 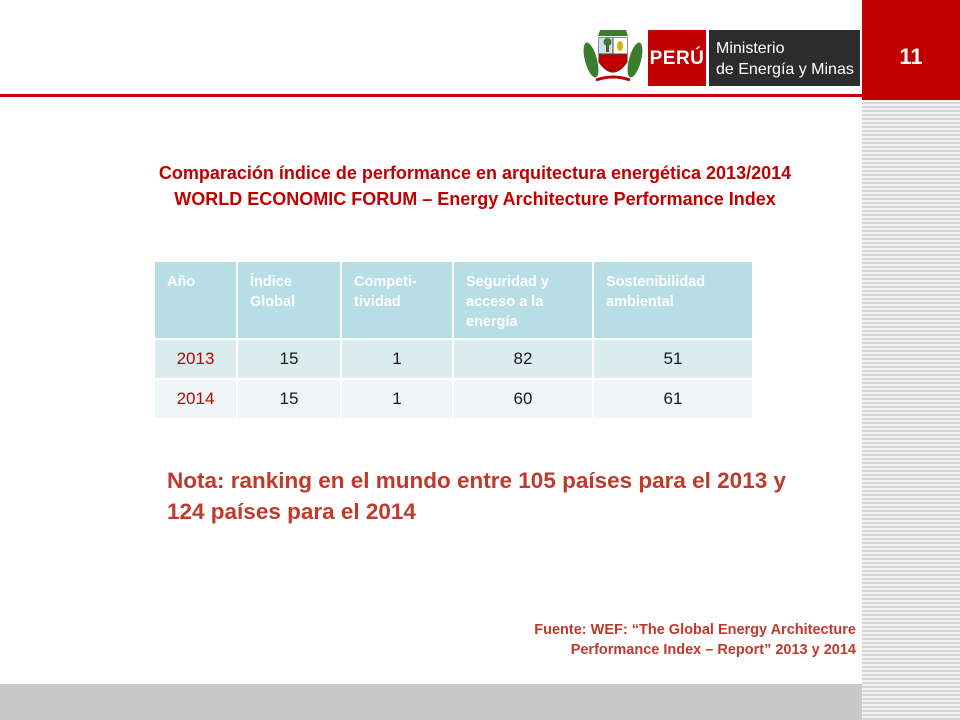 What do you see at coordinates (196, 398) in the screenshot?
I see `cell-year: 2014` at bounding box center [196, 398].